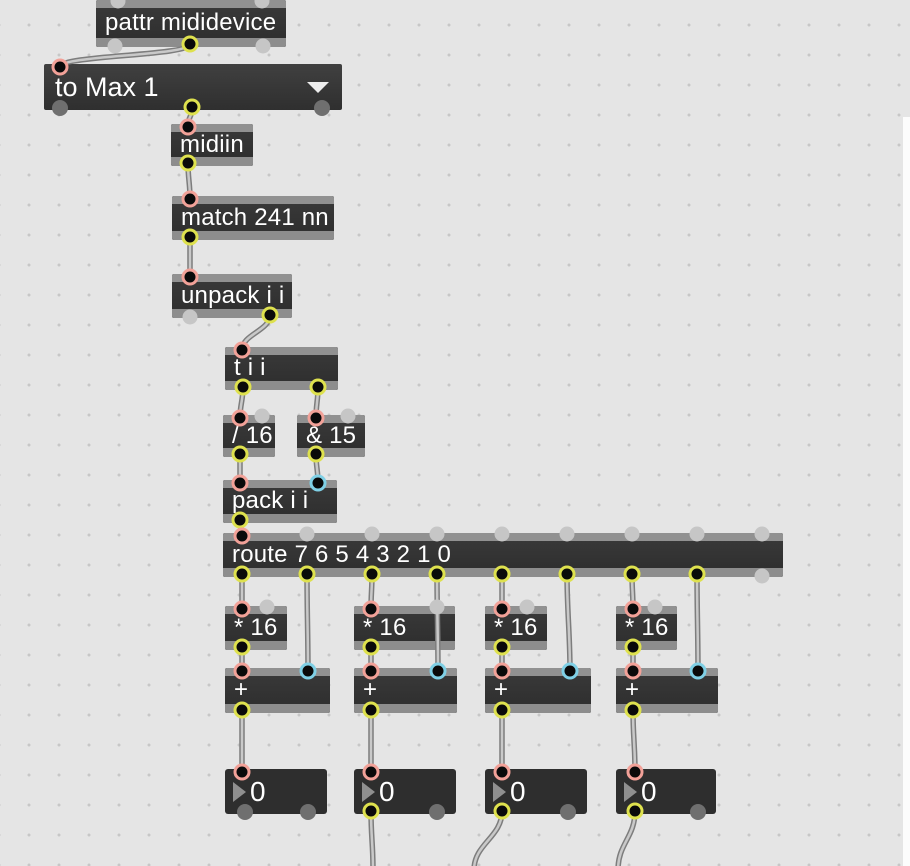 The image size is (910, 866). I want to click on object-box-bitand-15: & 15, so click(331, 436).